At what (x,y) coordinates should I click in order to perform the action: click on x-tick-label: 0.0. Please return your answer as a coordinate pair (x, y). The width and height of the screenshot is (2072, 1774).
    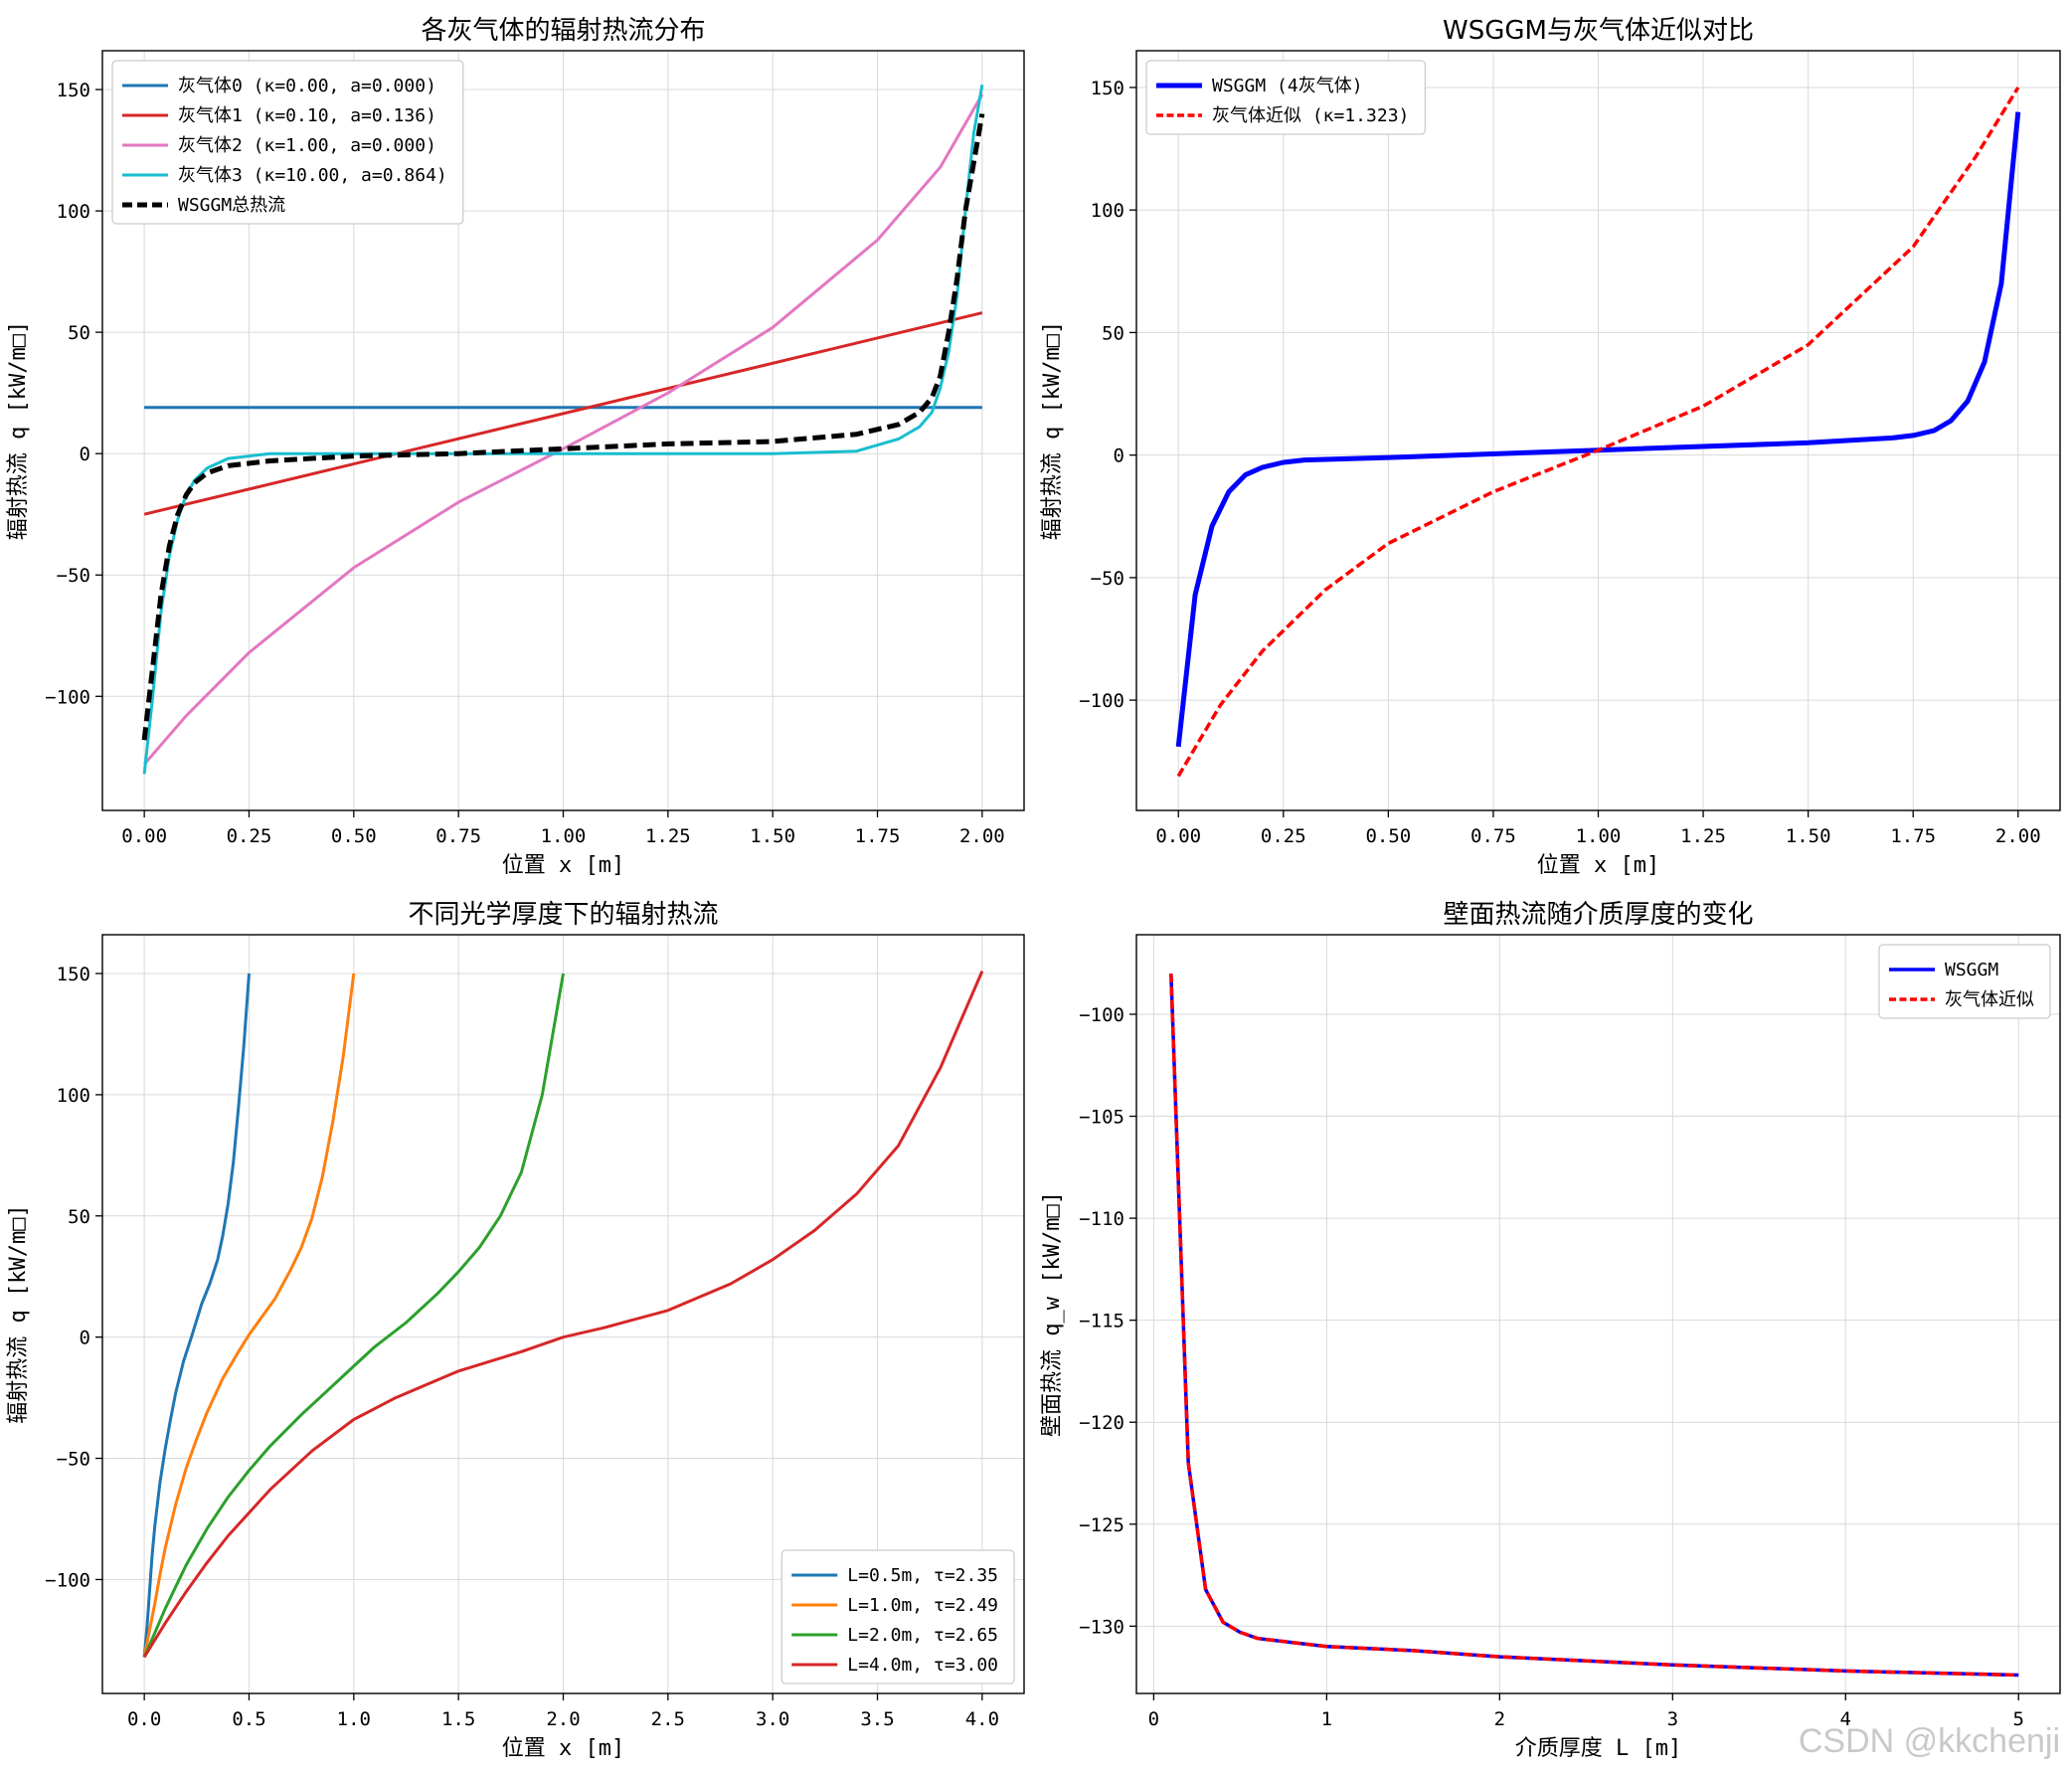
    Looking at the image, I should click on (144, 1719).